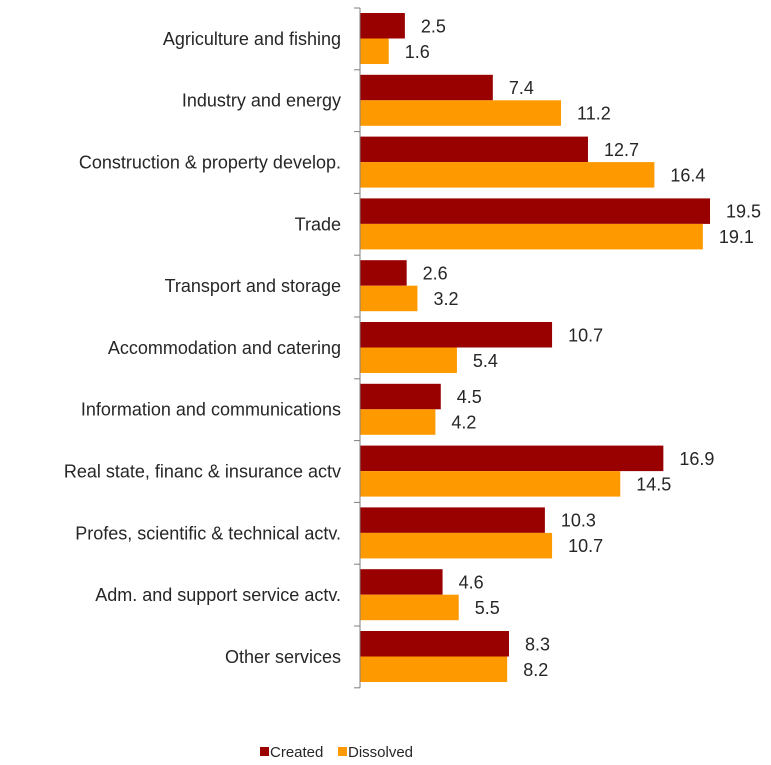  Describe the element at coordinates (736, 237) in the screenshot. I see `value-label: 19.1` at that location.